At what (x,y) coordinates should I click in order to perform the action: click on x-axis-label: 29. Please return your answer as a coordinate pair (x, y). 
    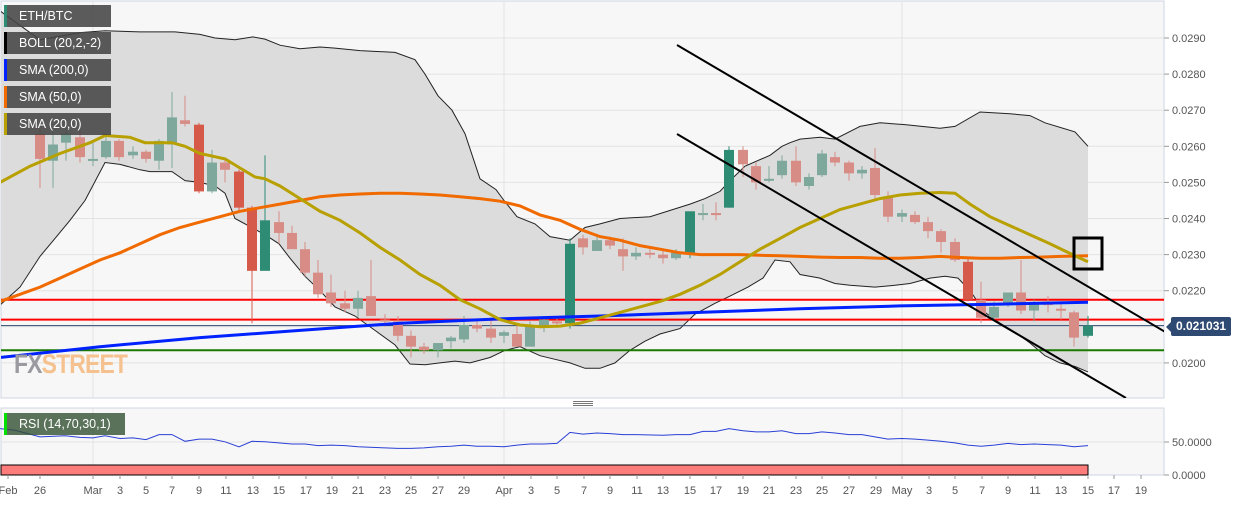
    Looking at the image, I should click on (876, 491).